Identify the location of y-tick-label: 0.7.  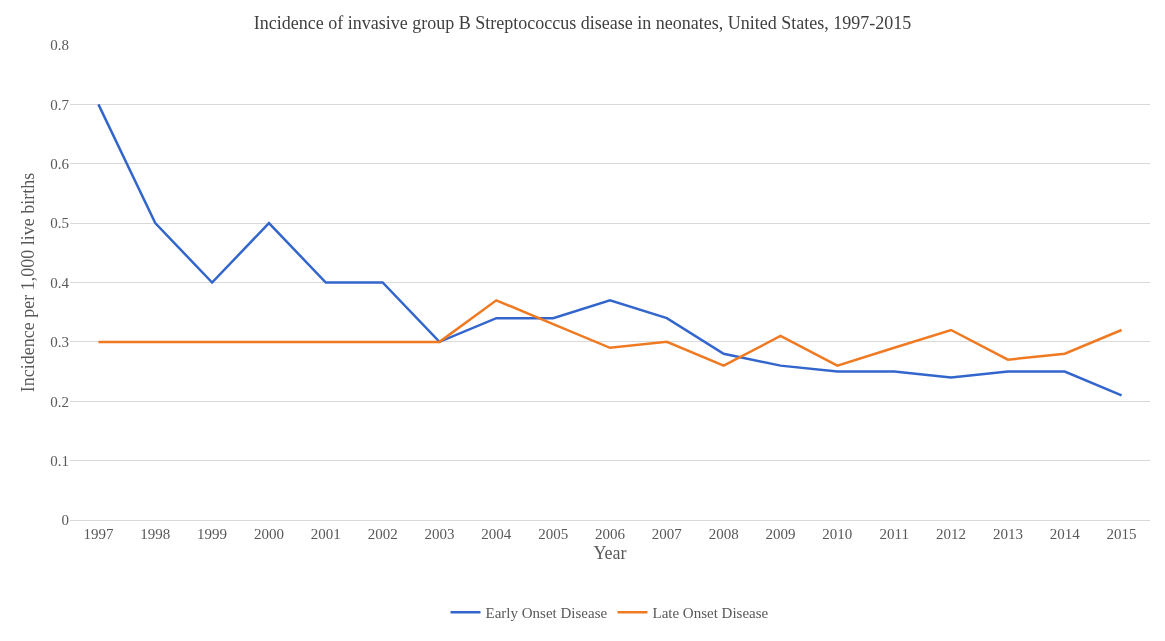
(60, 104).